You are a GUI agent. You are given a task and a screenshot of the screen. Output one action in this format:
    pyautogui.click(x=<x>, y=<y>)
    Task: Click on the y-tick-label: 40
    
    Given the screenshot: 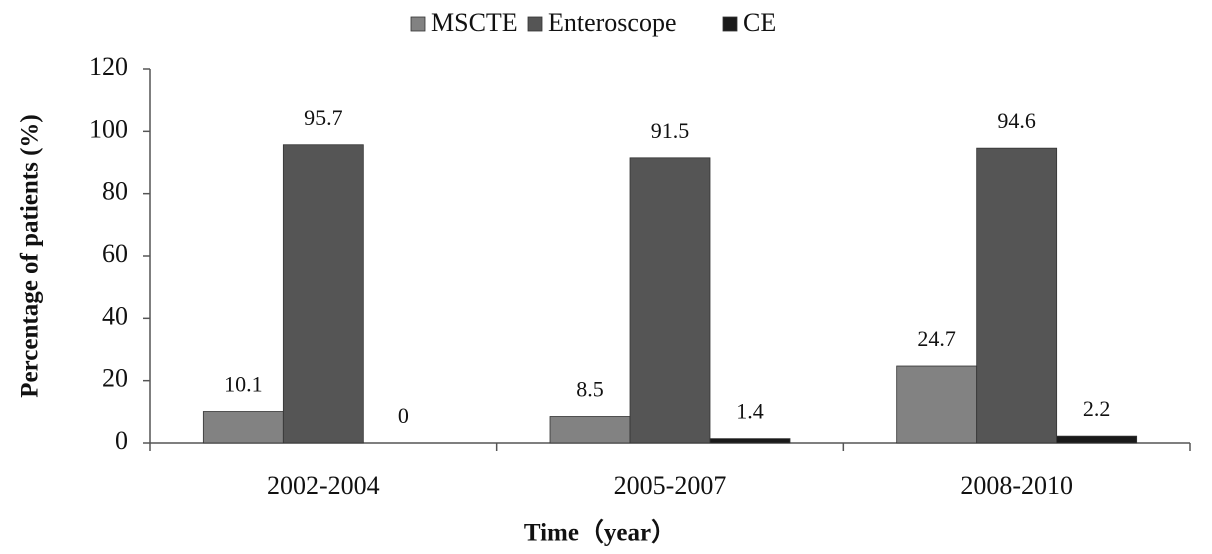 What is the action you would take?
    pyautogui.click(x=115, y=315)
    